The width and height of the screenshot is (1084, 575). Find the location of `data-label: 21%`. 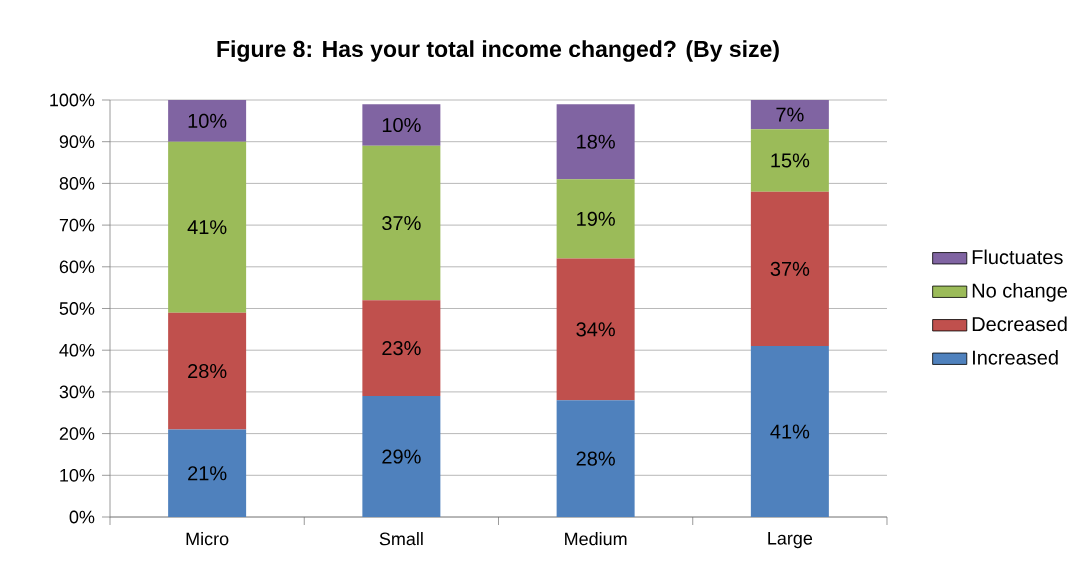

data-label: 21% is located at coordinates (207, 473).